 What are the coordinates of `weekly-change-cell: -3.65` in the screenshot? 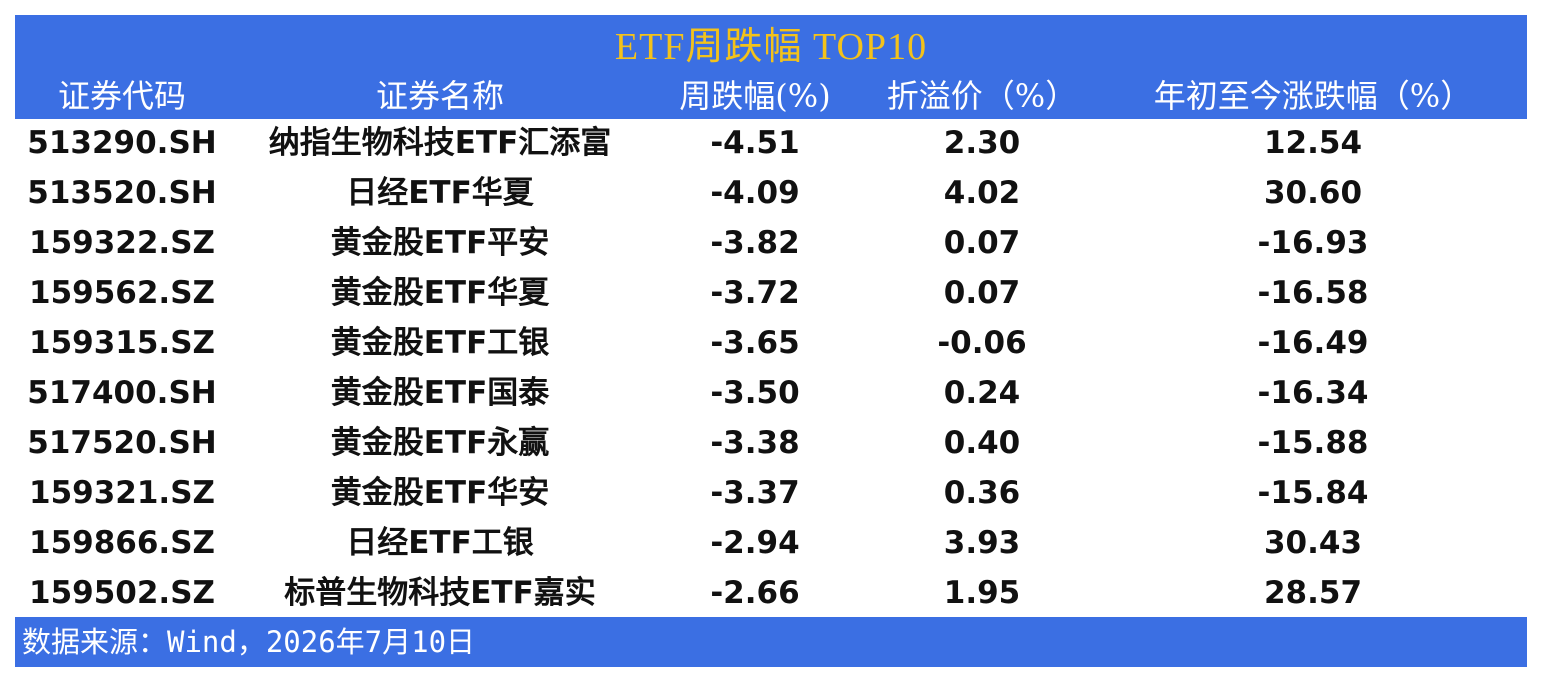 It's located at (755, 343).